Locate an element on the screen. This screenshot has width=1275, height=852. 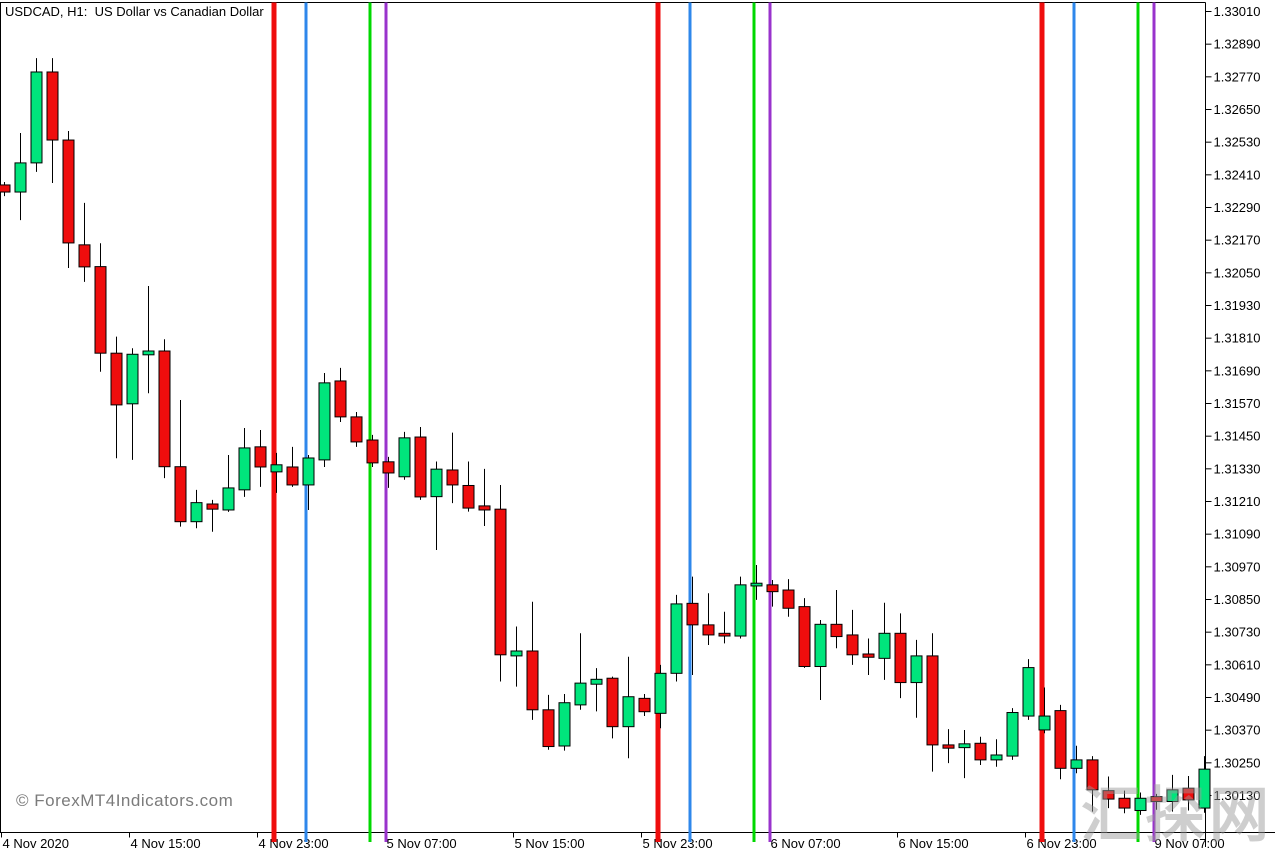
time-tick-label: 6 Nov 15:00 is located at coordinates (934, 843).